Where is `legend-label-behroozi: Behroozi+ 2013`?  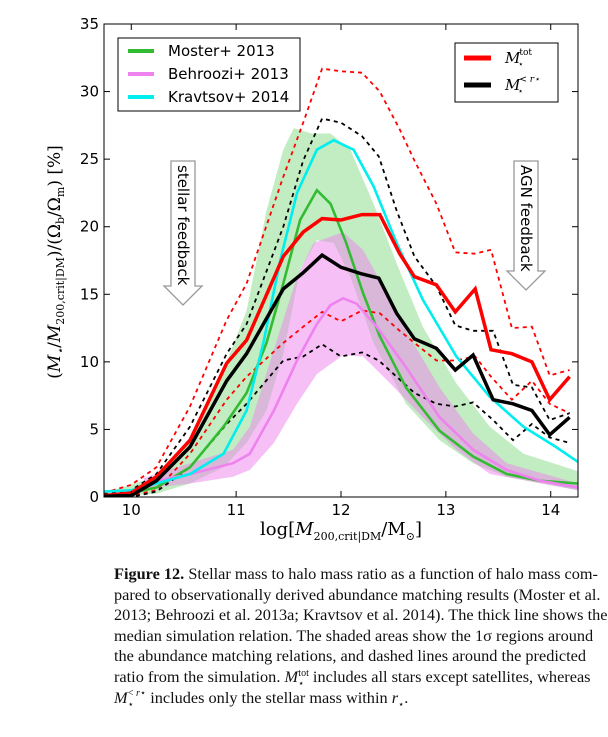
legend-label-behroozi: Behroozi+ 2013 is located at coordinates (228, 74).